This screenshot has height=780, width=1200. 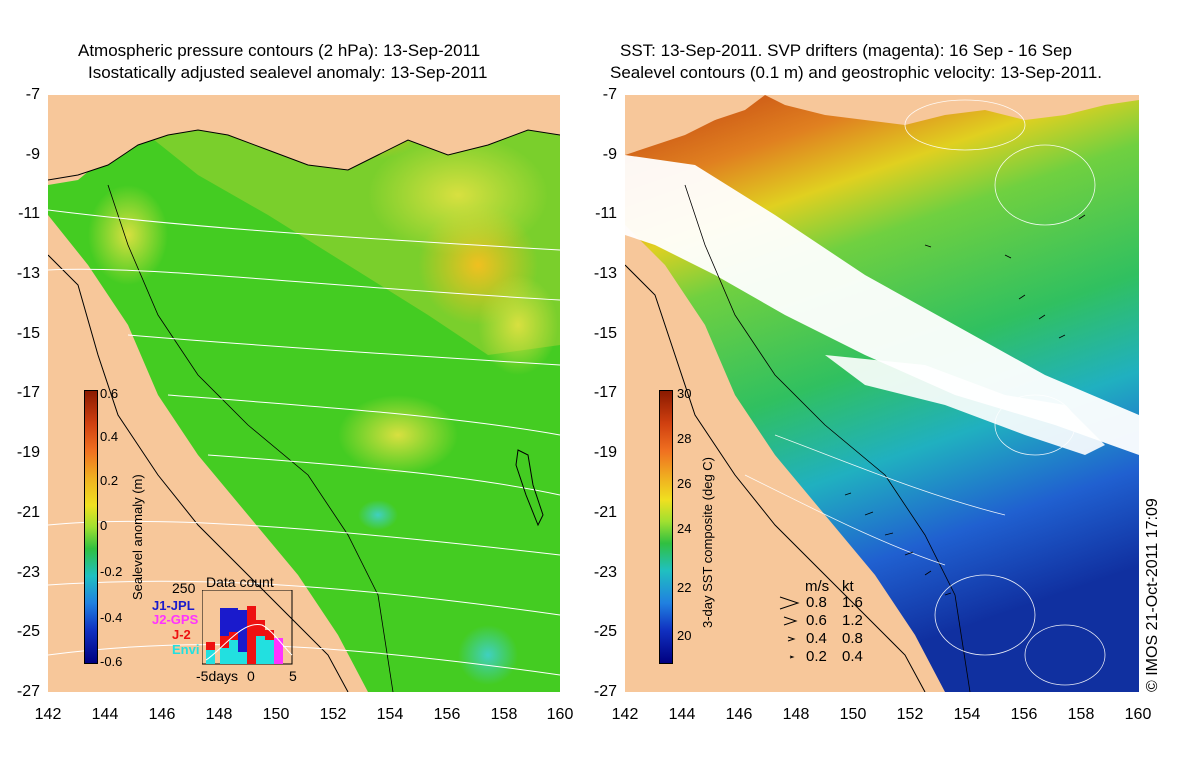 I want to click on velocity-row-3-kt: 0.4, so click(x=852, y=656).